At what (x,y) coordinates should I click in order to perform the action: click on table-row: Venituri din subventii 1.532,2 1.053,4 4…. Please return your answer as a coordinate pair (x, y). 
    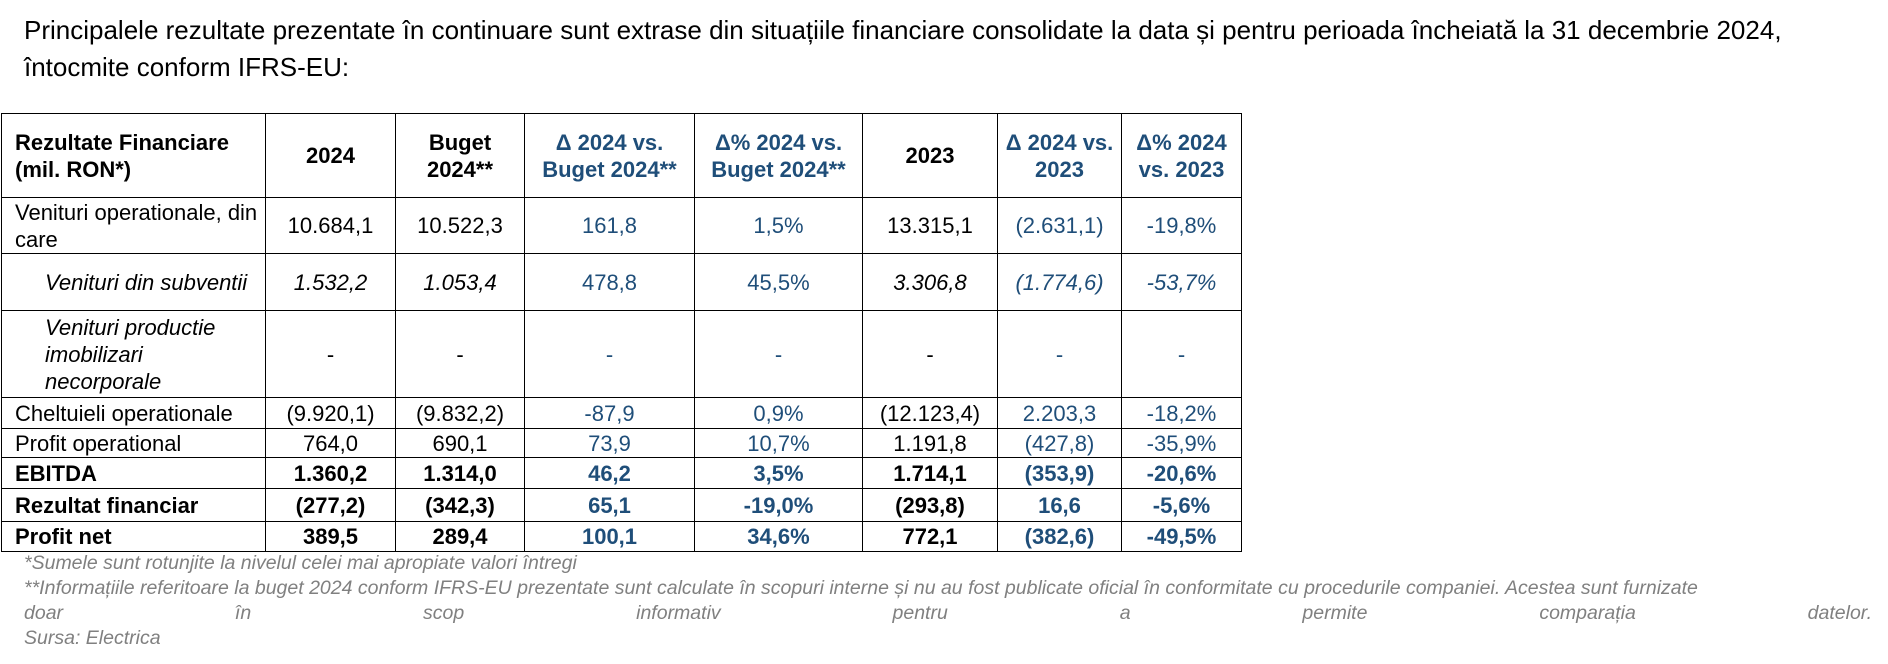
    Looking at the image, I should click on (621, 282).